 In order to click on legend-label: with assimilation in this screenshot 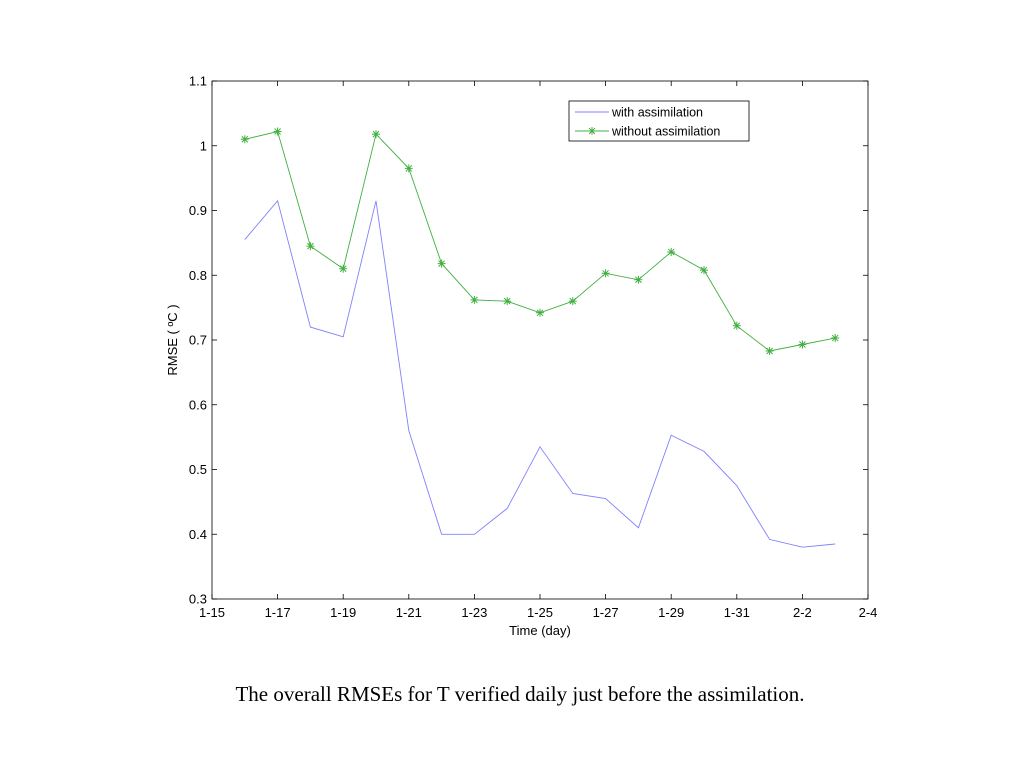, I will do `click(657, 113)`.